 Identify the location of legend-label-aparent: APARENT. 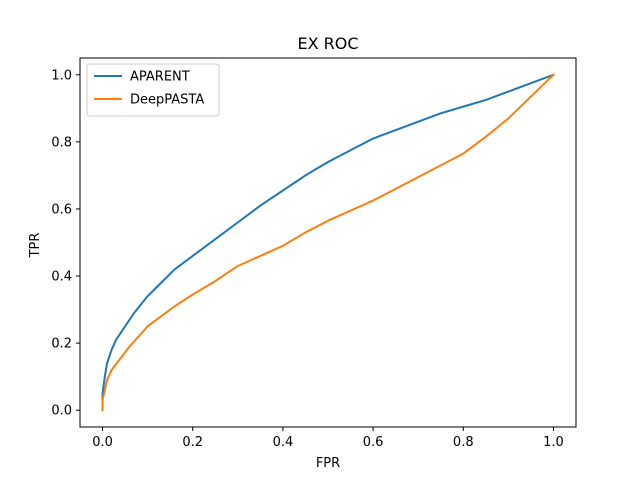
(160, 77).